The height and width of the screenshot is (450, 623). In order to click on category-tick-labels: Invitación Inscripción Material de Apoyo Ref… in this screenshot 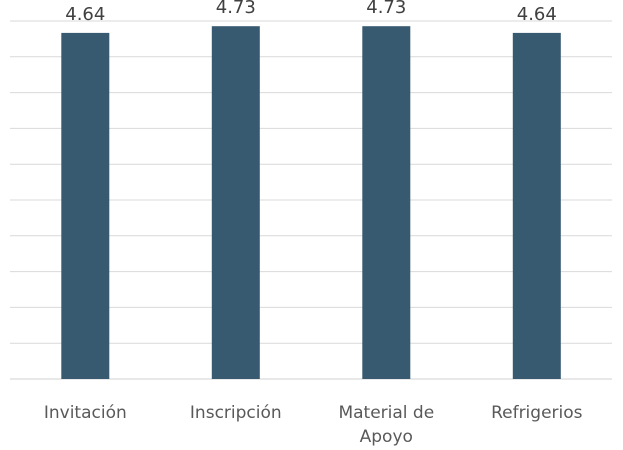, I will do `click(313, 425)`.